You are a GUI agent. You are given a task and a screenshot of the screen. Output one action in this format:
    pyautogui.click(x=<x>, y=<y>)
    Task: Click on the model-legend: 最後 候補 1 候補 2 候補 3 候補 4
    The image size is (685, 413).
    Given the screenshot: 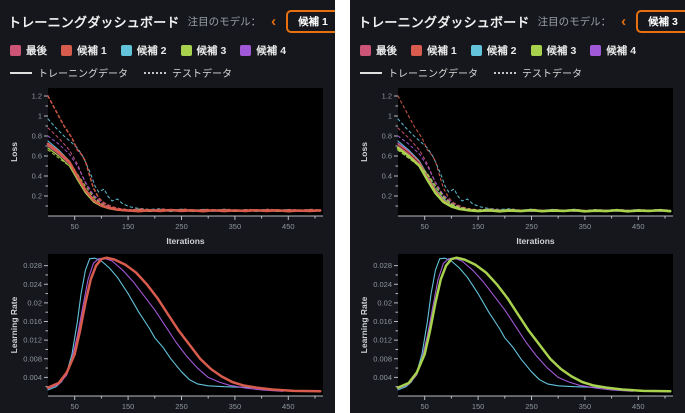 What is the action you would take?
    pyautogui.click(x=520, y=50)
    